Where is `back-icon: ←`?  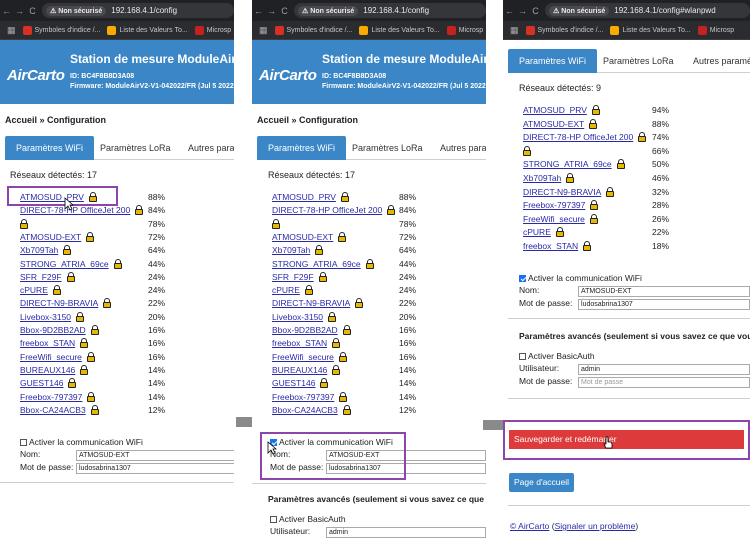 back-icon: ← is located at coordinates (6, 10).